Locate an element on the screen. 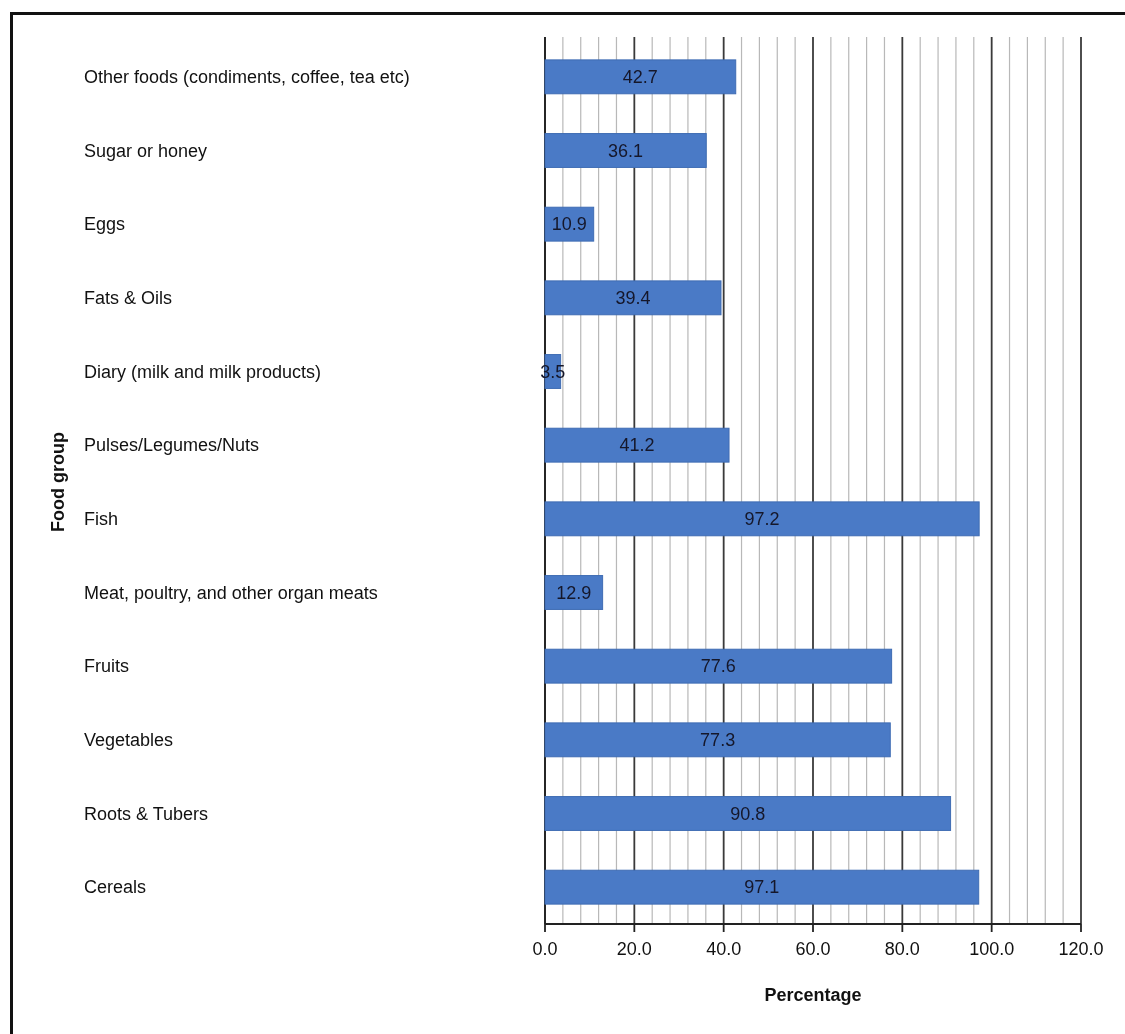 This screenshot has width=1125, height=1034. x-tick-label: 40.0 is located at coordinates (724, 949).